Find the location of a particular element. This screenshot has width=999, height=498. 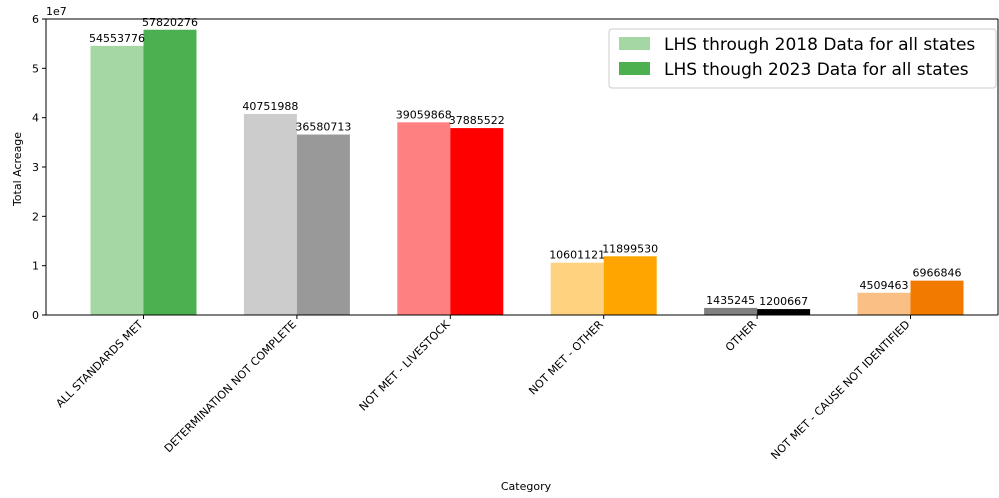

bar-value-label: 39059868 is located at coordinates (424, 114).